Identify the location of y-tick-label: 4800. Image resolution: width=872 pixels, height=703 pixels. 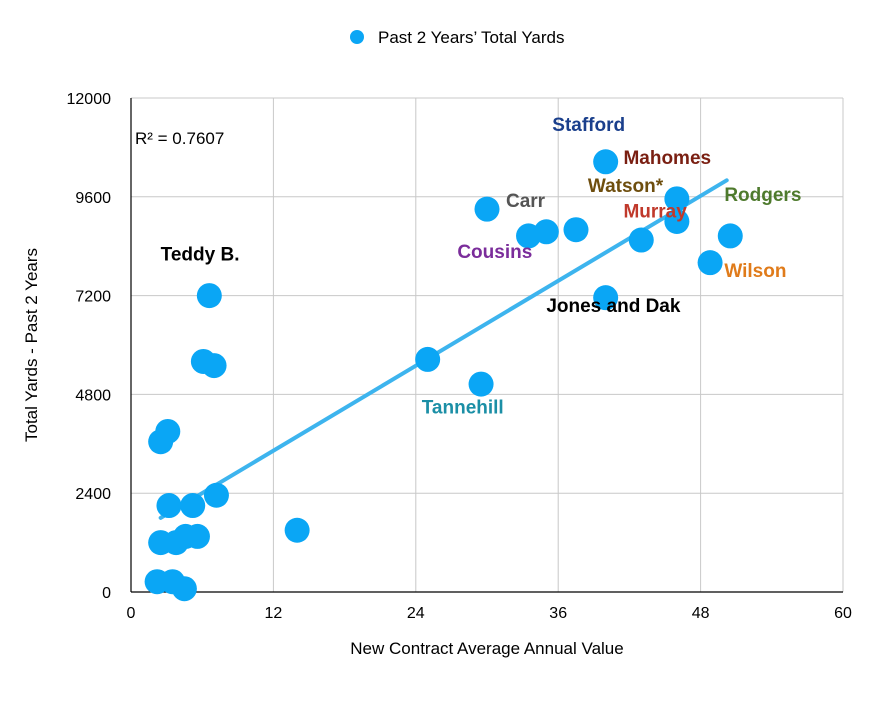
(93, 395).